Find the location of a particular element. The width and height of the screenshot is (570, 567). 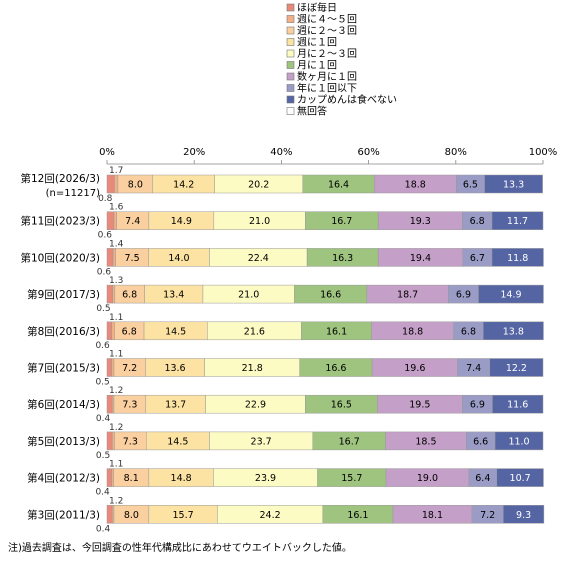

value-label: 1.7 is located at coordinates (116, 171).